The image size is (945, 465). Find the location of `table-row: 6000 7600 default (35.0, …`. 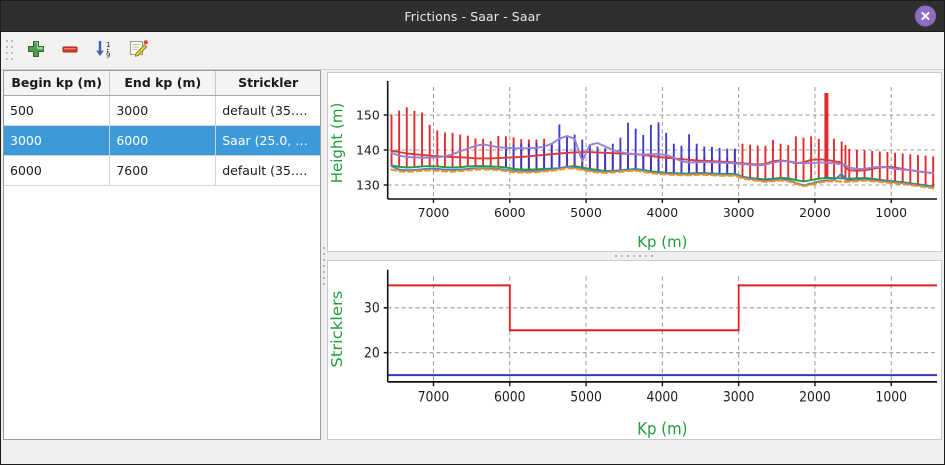

table-row: 6000 7600 default (35.0, … is located at coordinates (162, 170).